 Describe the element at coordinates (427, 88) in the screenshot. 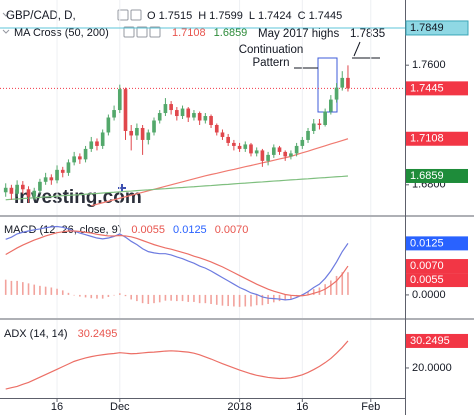

I see `price-badge-label: 1.7445` at that location.